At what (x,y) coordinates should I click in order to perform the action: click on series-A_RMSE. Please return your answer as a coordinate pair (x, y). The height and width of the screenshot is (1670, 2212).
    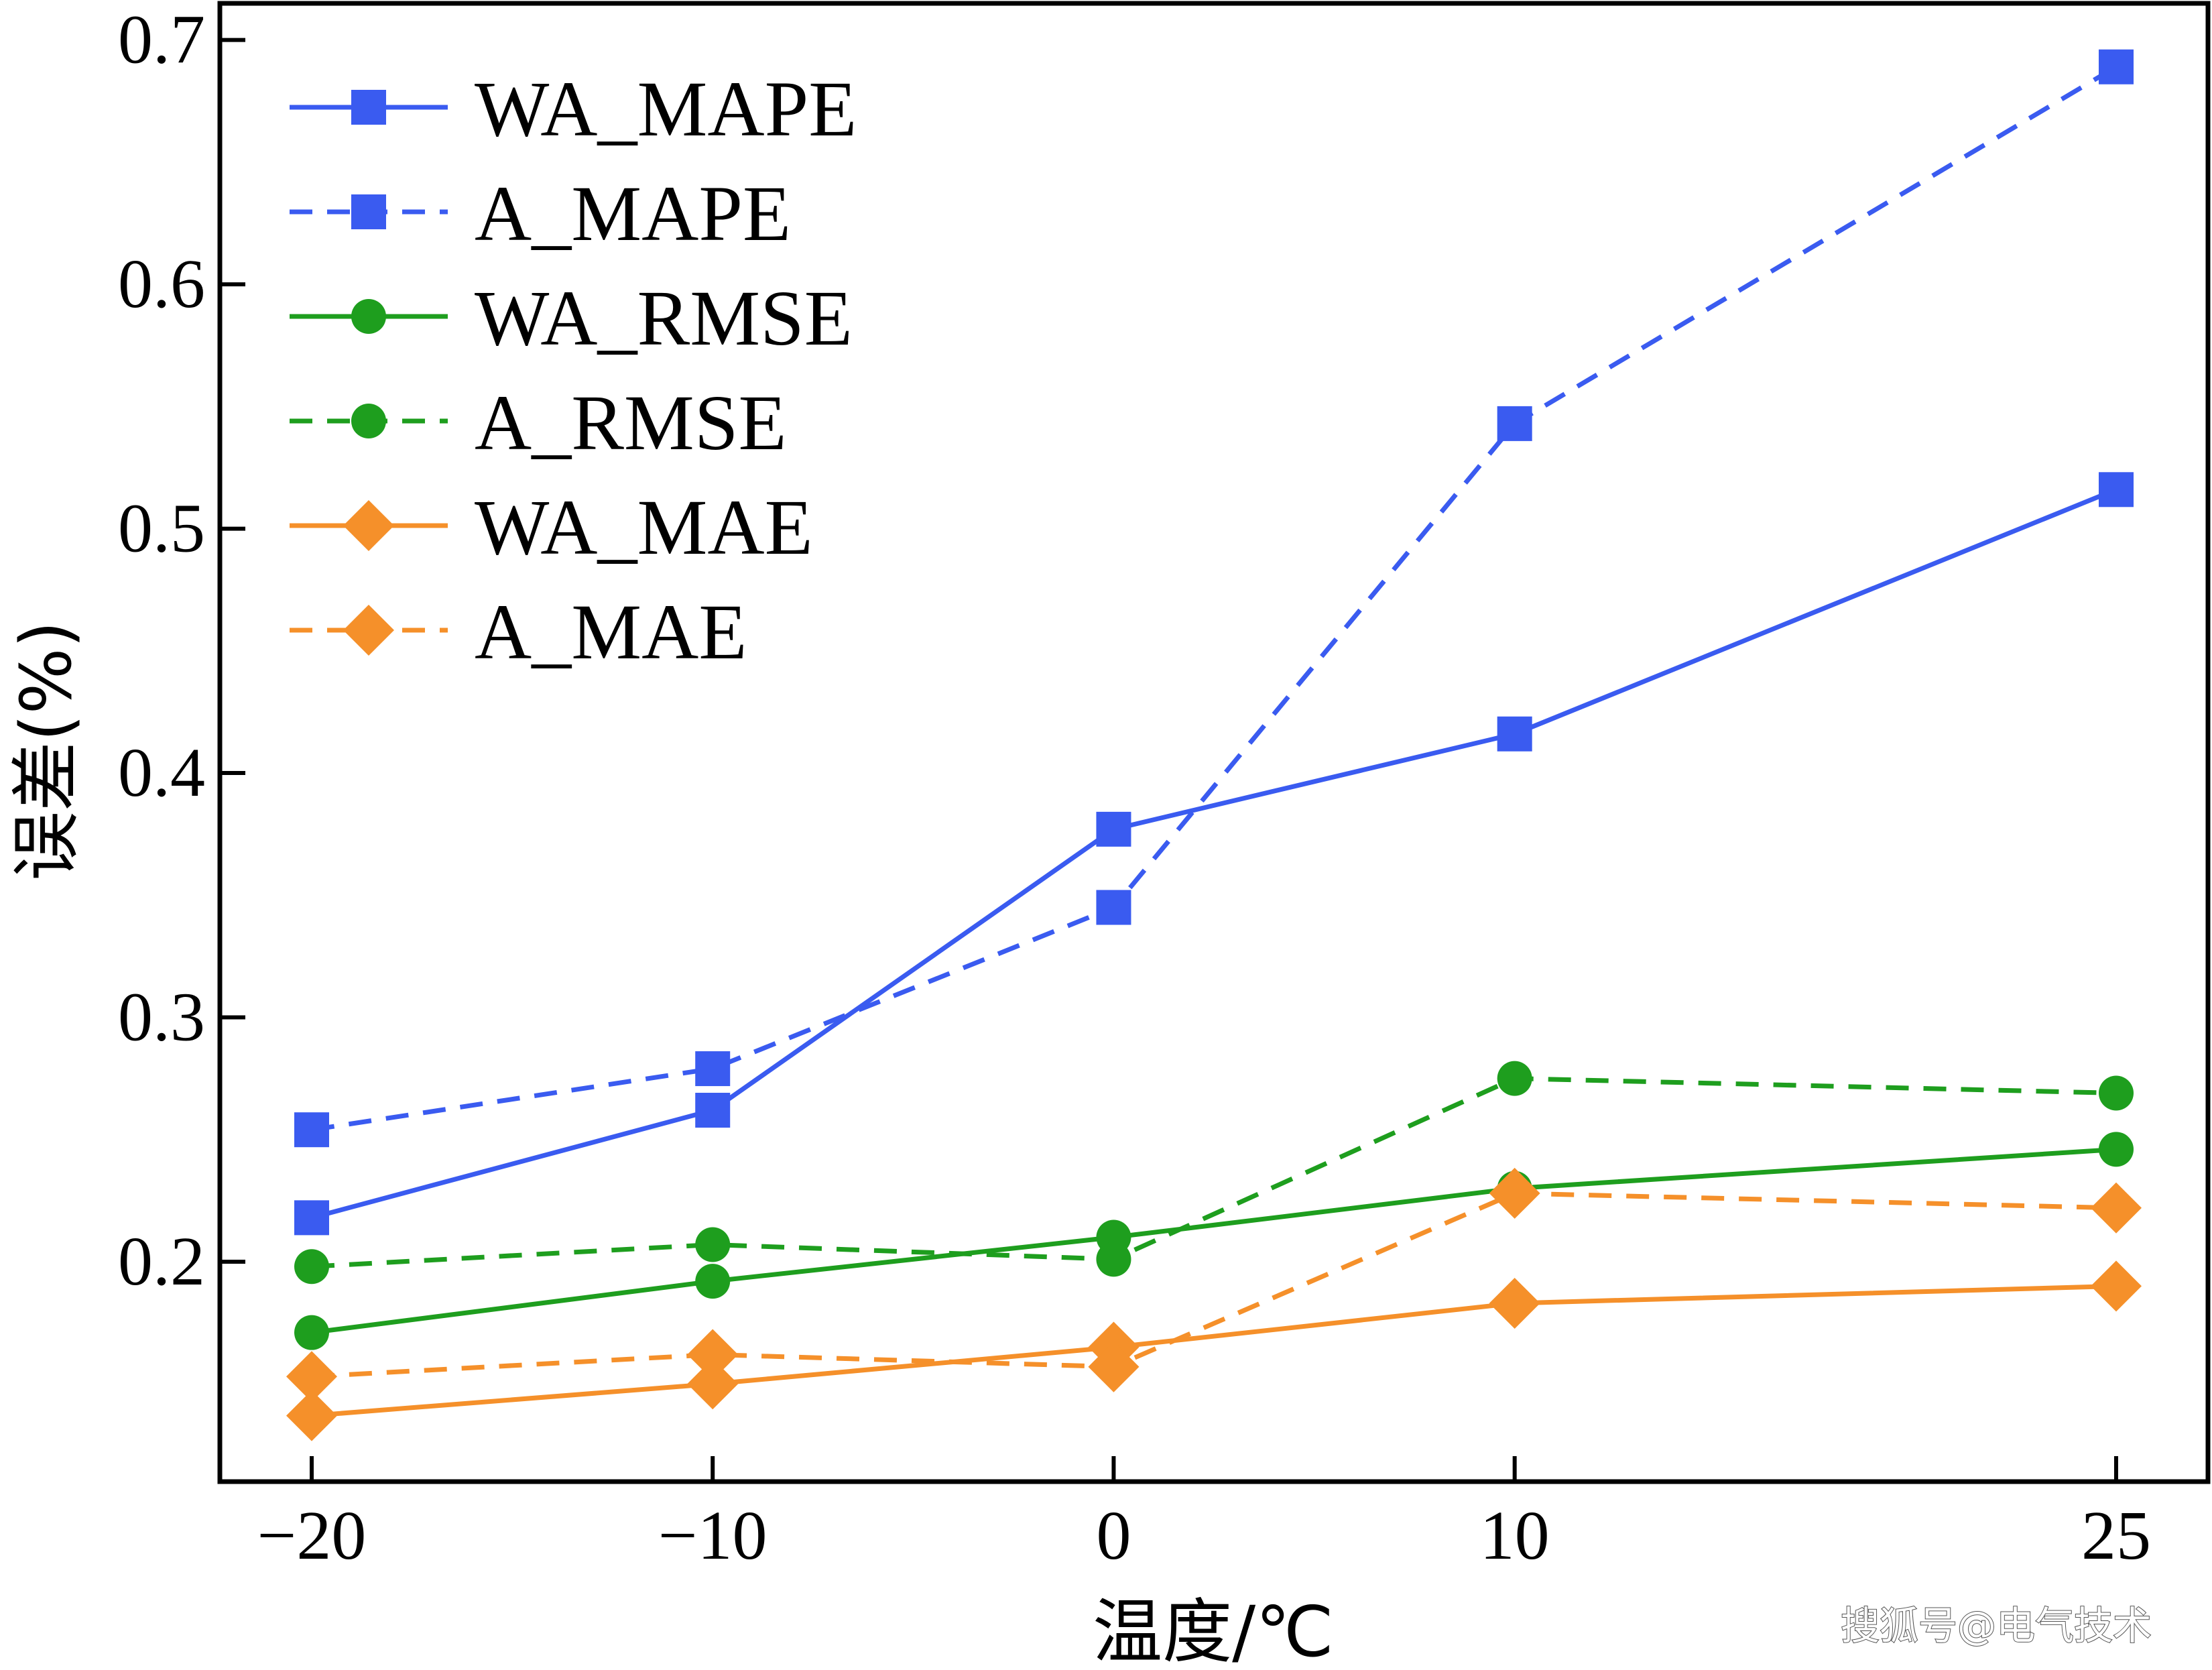
    Looking at the image, I should click on (1214, 1173).